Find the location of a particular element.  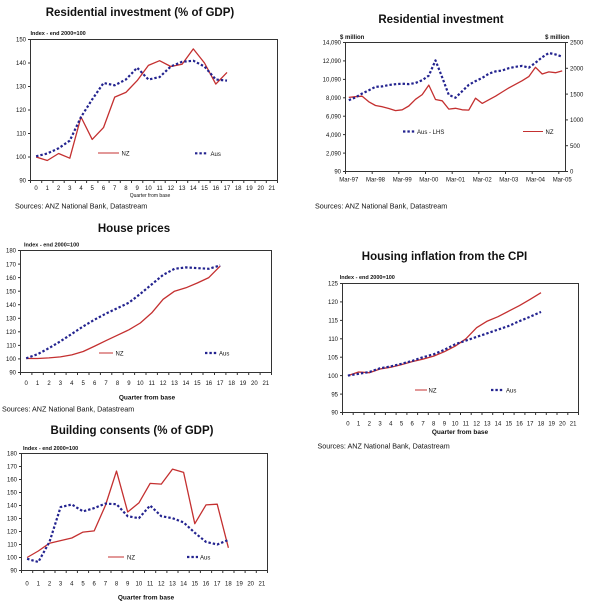

svg-text: 2000 is located at coordinates (577, 70).